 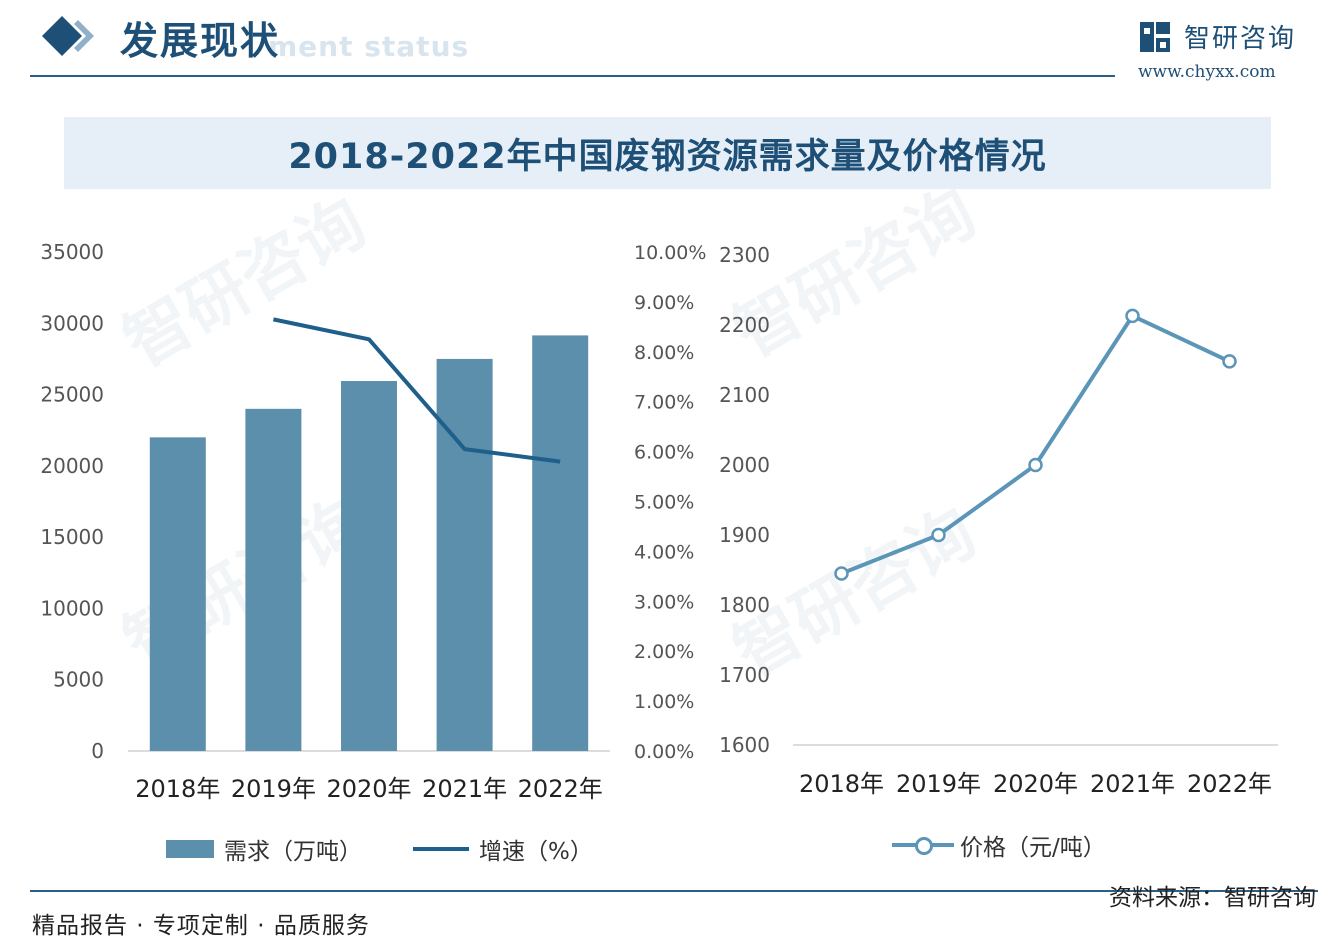 I want to click on price-x-tick-label: 2022年, so click(x=1229, y=784).